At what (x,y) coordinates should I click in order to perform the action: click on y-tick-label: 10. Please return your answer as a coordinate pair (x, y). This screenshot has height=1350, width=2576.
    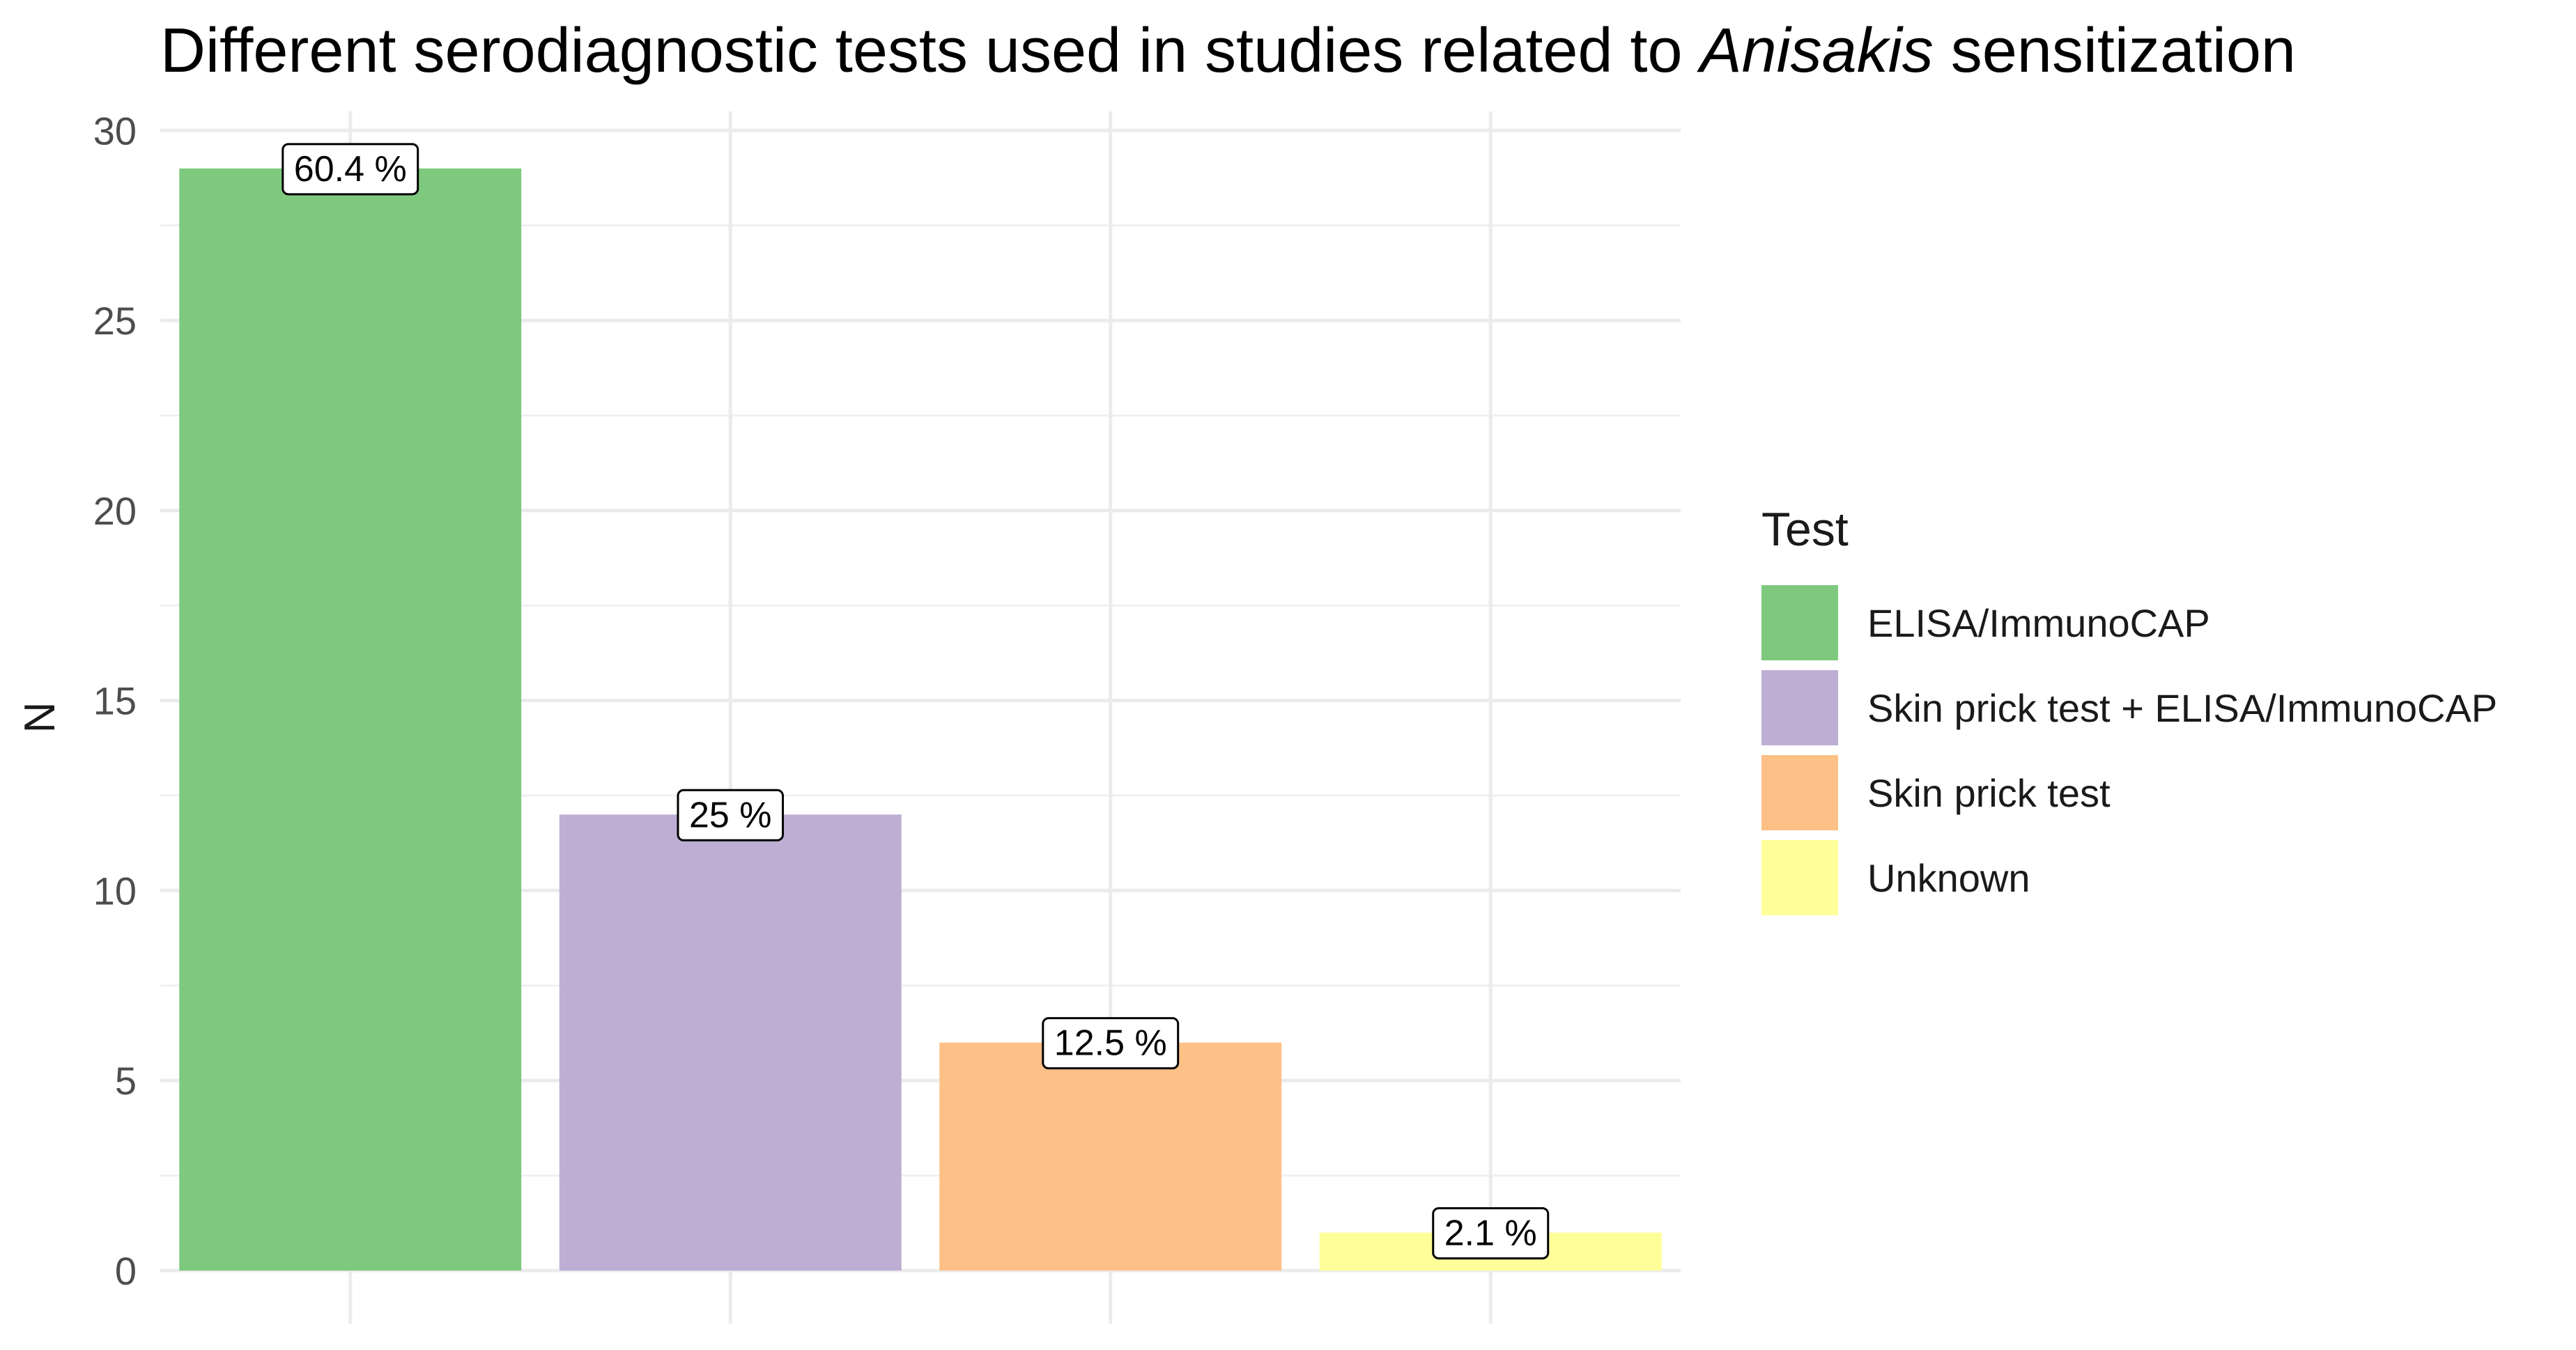
    Looking at the image, I should click on (115, 891).